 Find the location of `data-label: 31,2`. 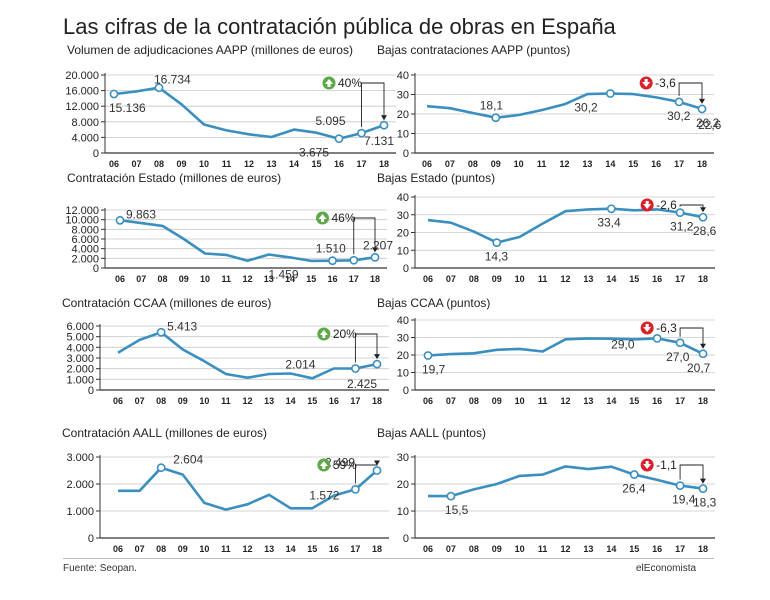

data-label: 31,2 is located at coordinates (682, 227).